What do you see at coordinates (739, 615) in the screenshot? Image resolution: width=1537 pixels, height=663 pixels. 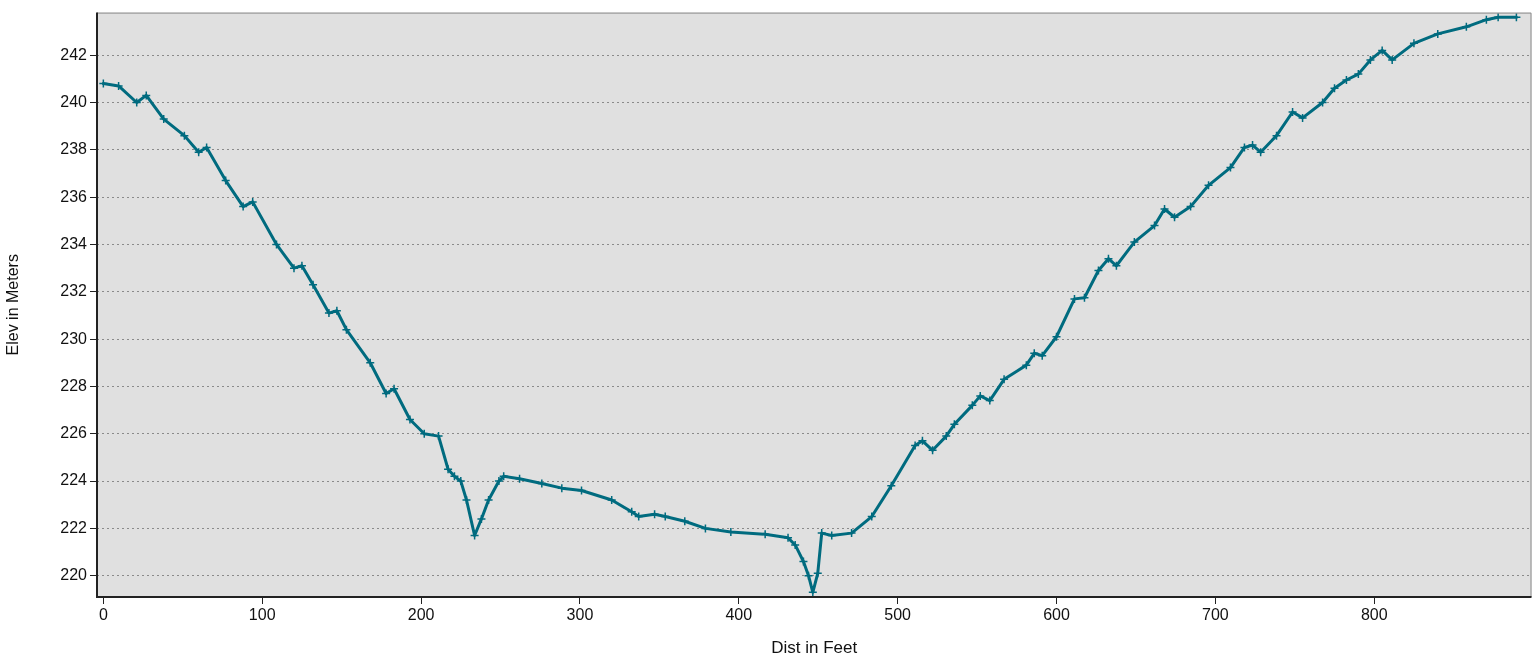 I see `x-tick-label: 400` at bounding box center [739, 615].